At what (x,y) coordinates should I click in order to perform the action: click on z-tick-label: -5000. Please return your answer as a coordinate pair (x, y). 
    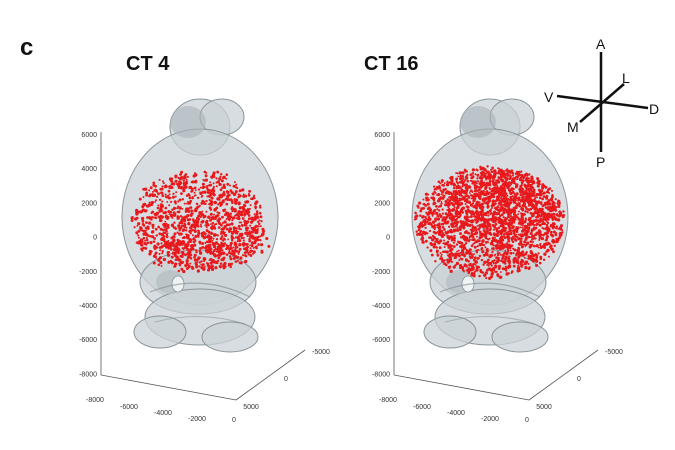
    Looking at the image, I should click on (321, 352).